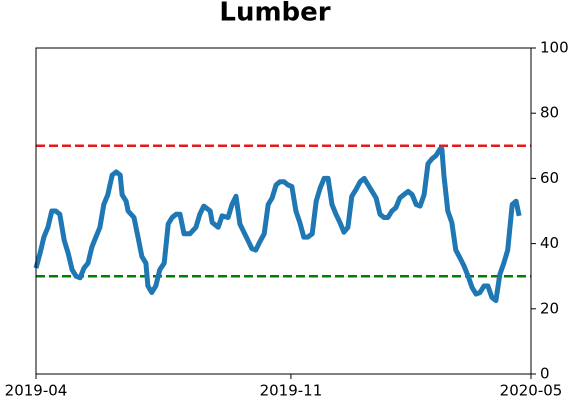  What do you see at coordinates (549, 113) in the screenshot?
I see `y-tick-label: 80` at bounding box center [549, 113].